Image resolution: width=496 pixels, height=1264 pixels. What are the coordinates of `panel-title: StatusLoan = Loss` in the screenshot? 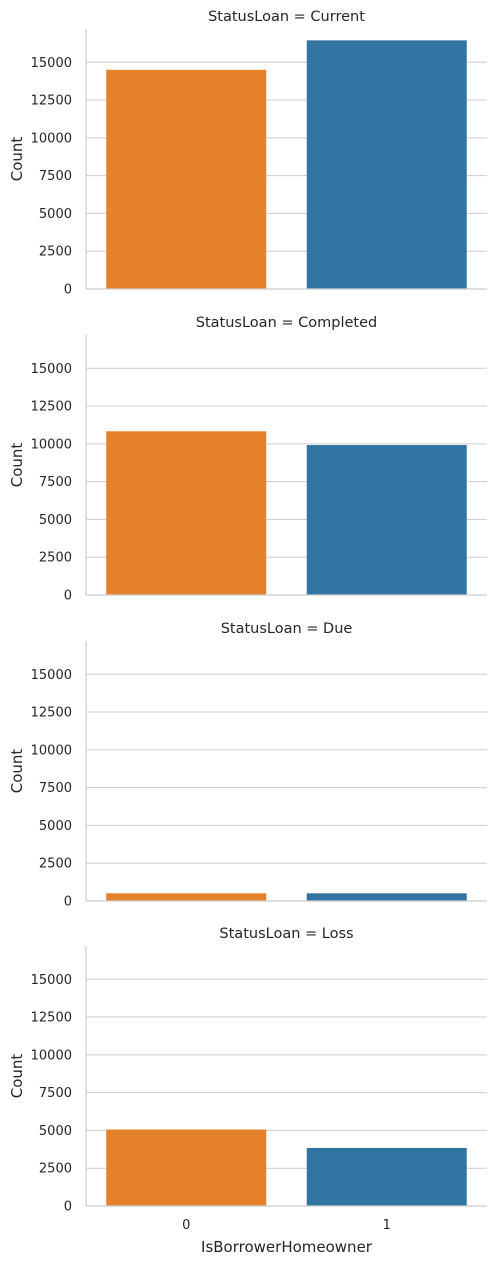 It's located at (286, 934).